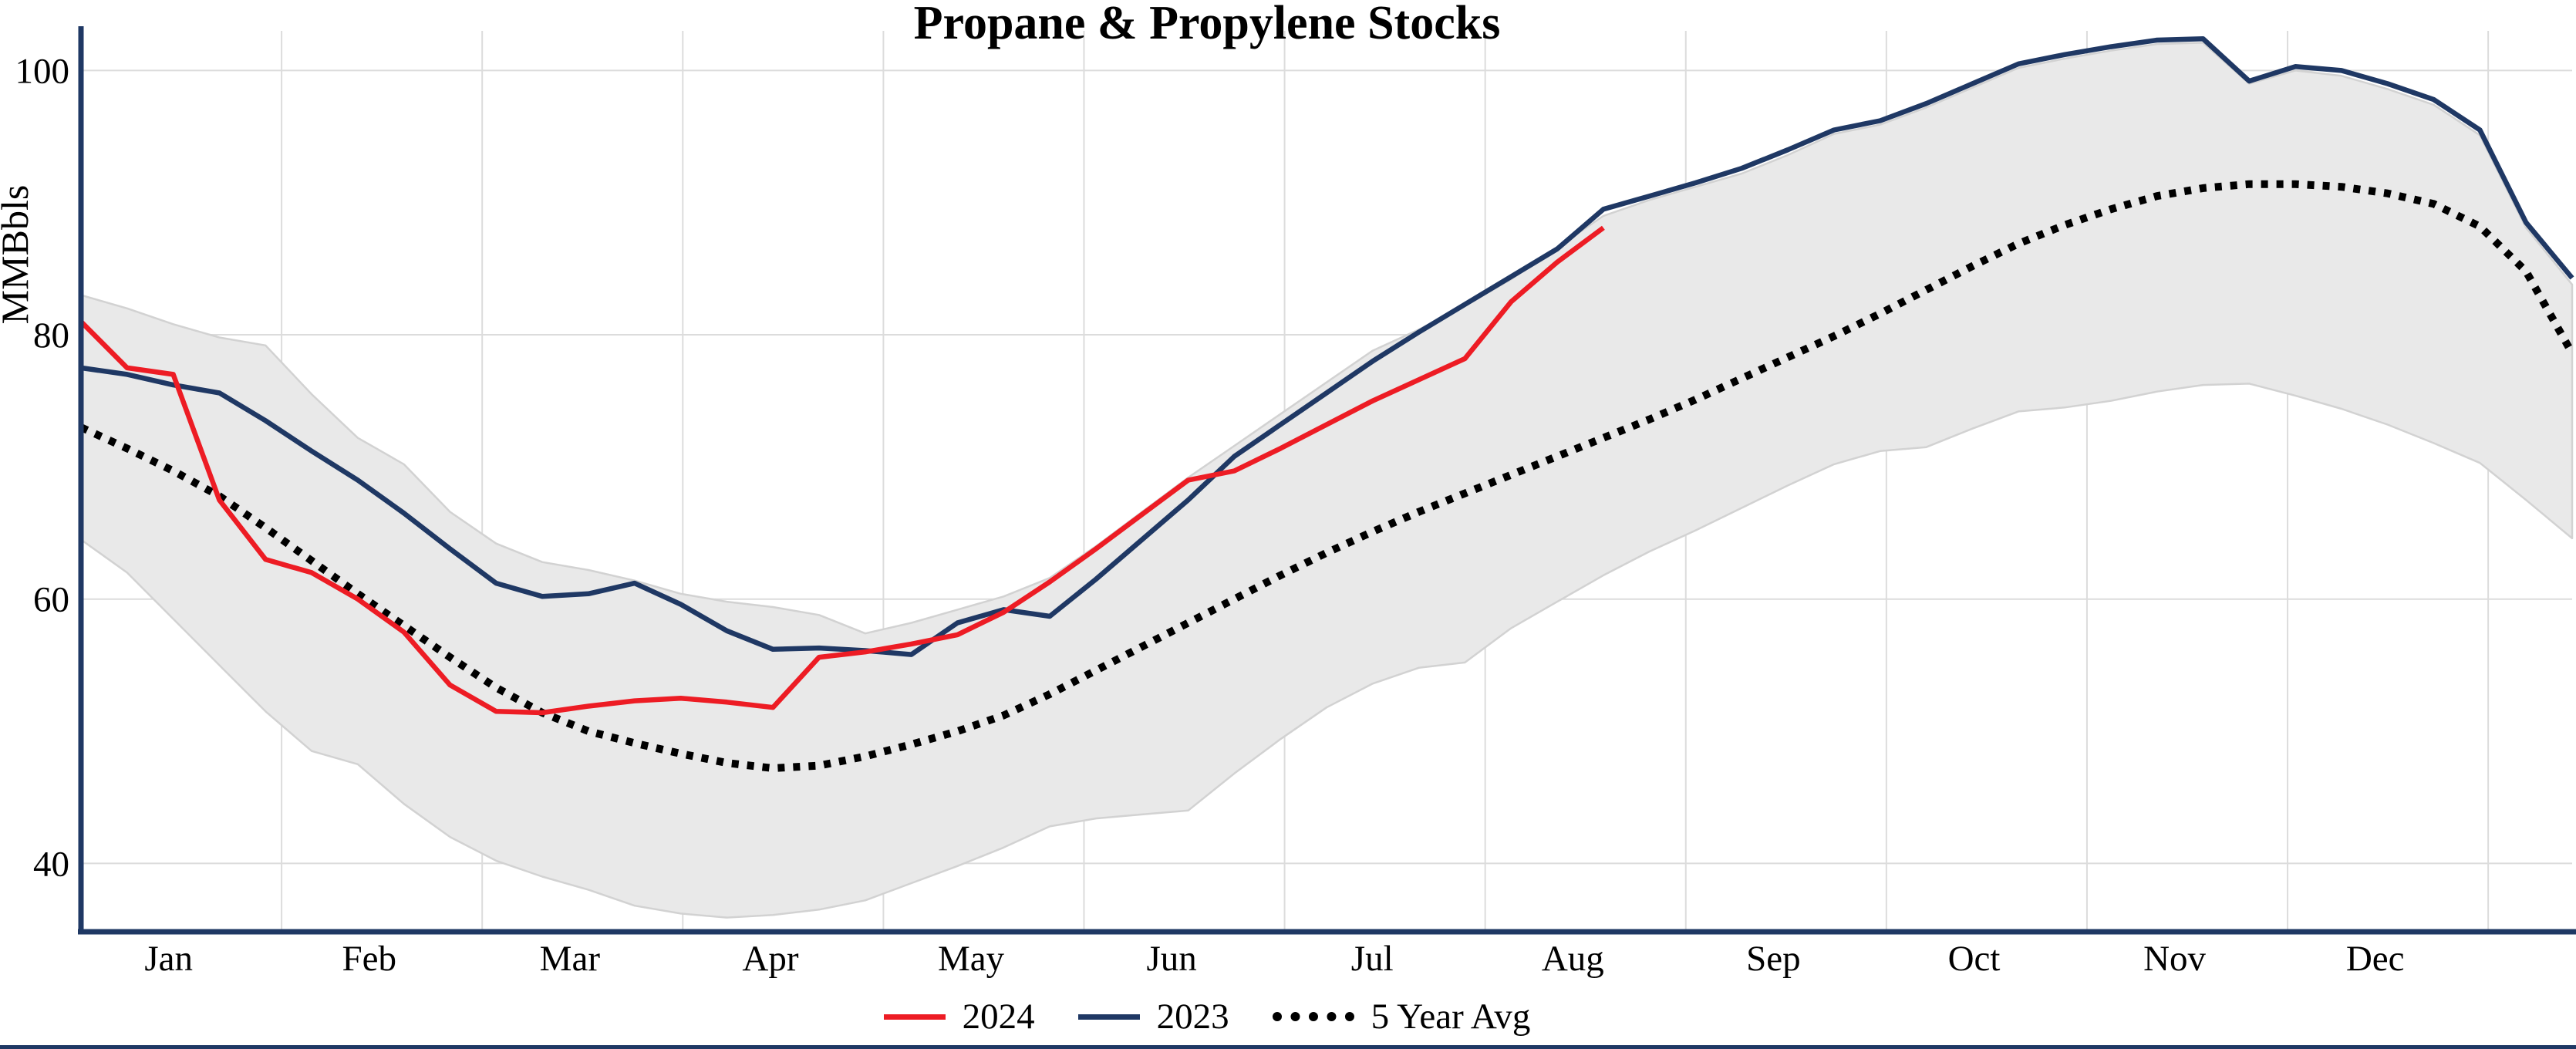 Image resolution: width=2576 pixels, height=1049 pixels. Describe the element at coordinates (570, 959) in the screenshot. I see `x-tick-label-mar: Mar` at that location.